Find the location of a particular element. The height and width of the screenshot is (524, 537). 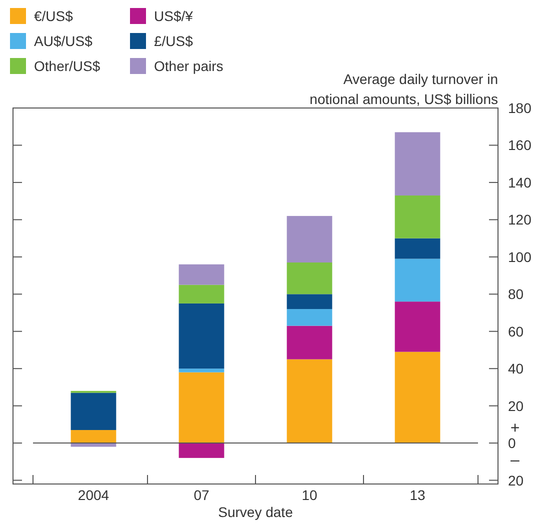

x-tick-label: 10 is located at coordinates (310, 495).